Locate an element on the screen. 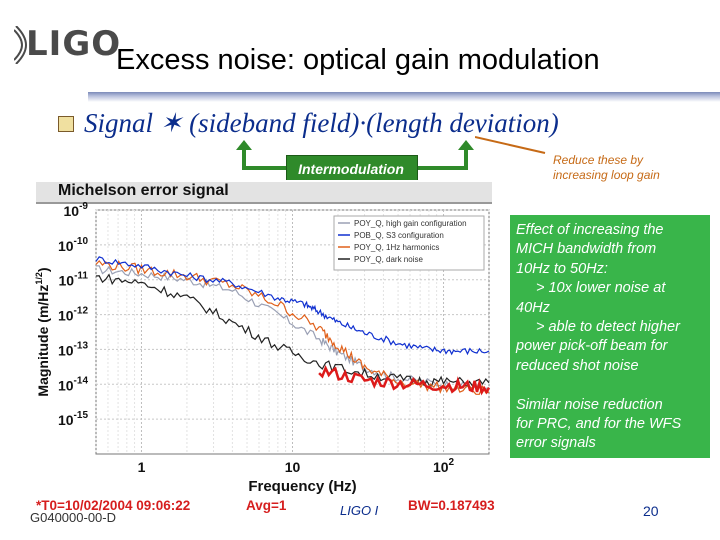 The image size is (720, 540). y-axis-label: Magnitude (m/Hz1/2) is located at coordinates (42, 331).